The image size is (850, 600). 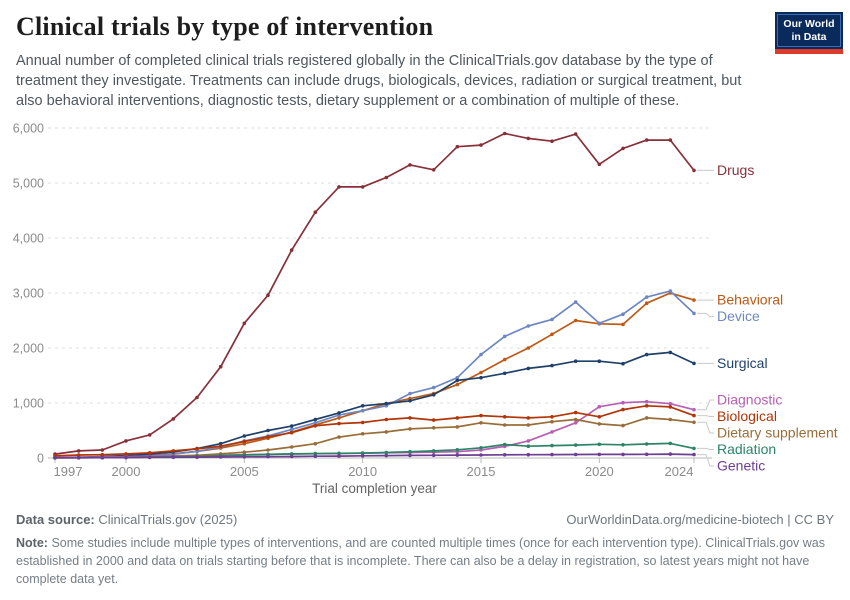 I want to click on series-label-diagnostic: Diagnostic, so click(x=749, y=400).